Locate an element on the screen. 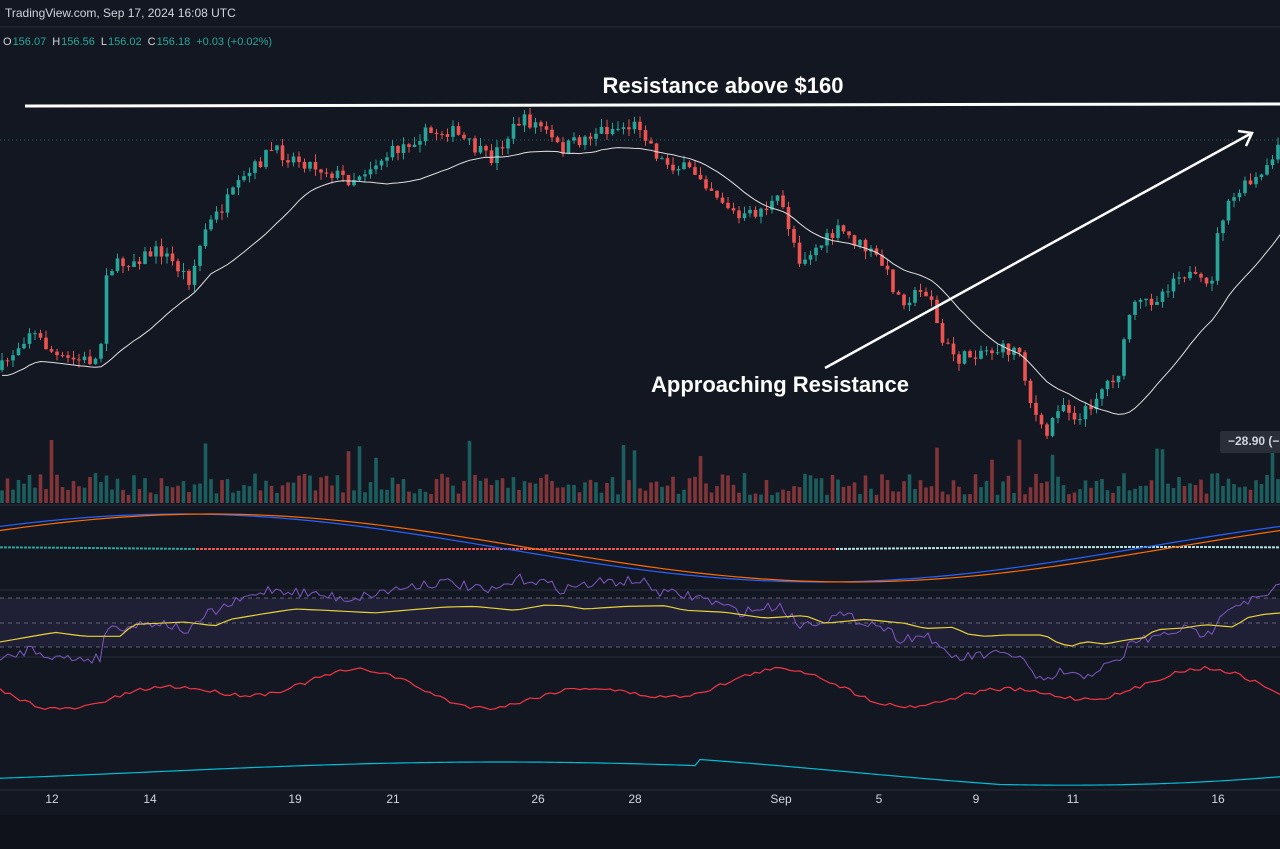 This screenshot has height=849, width=1280. ohlc-label: C is located at coordinates (152, 42).